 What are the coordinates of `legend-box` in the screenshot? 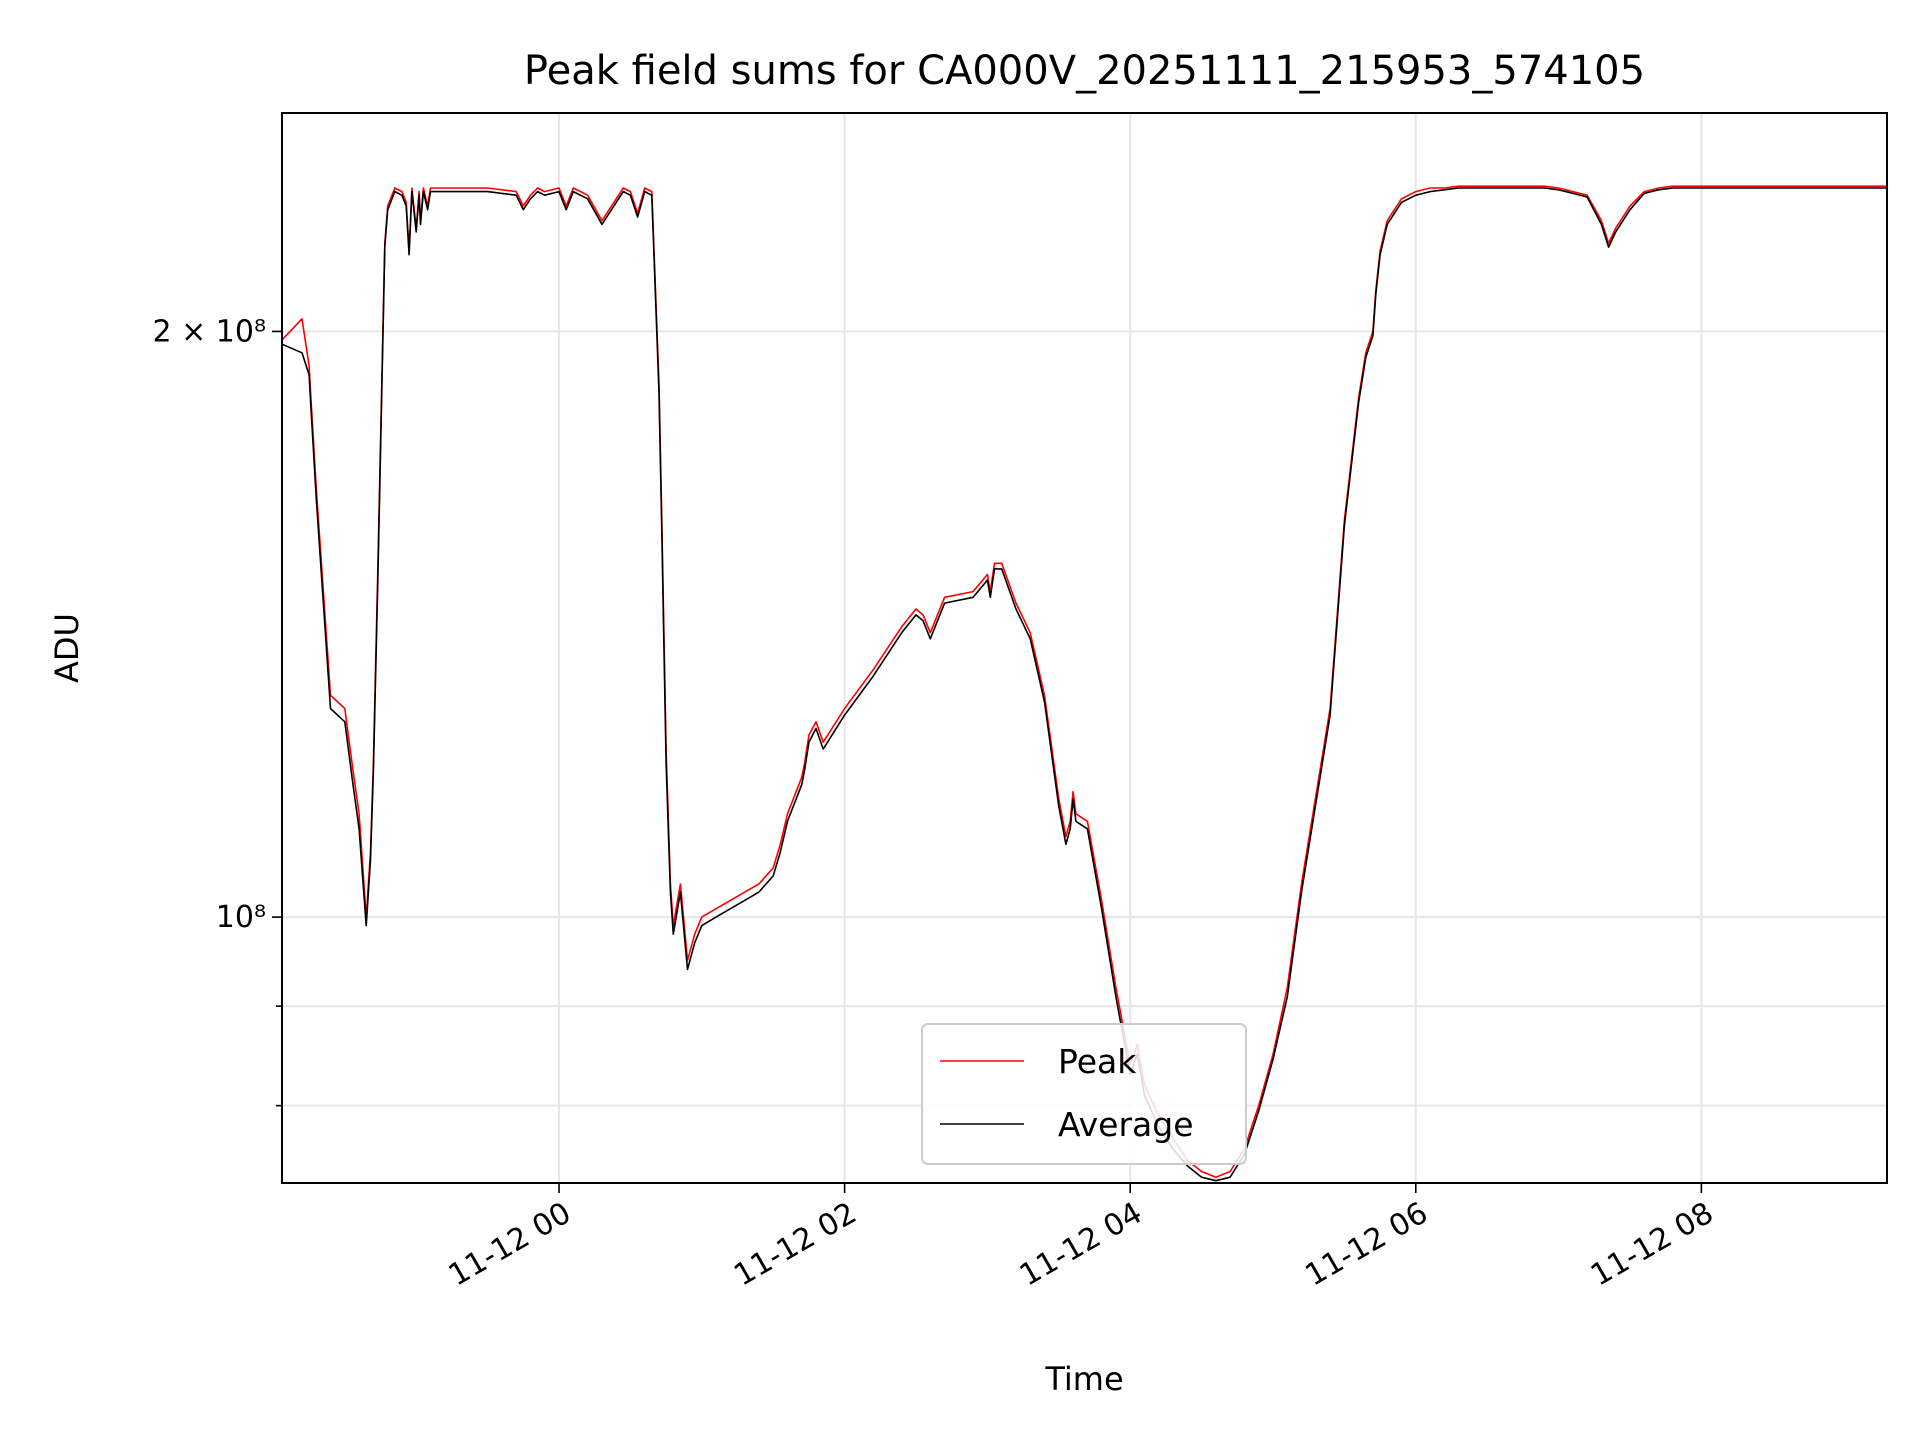 It's located at (1084, 1094).